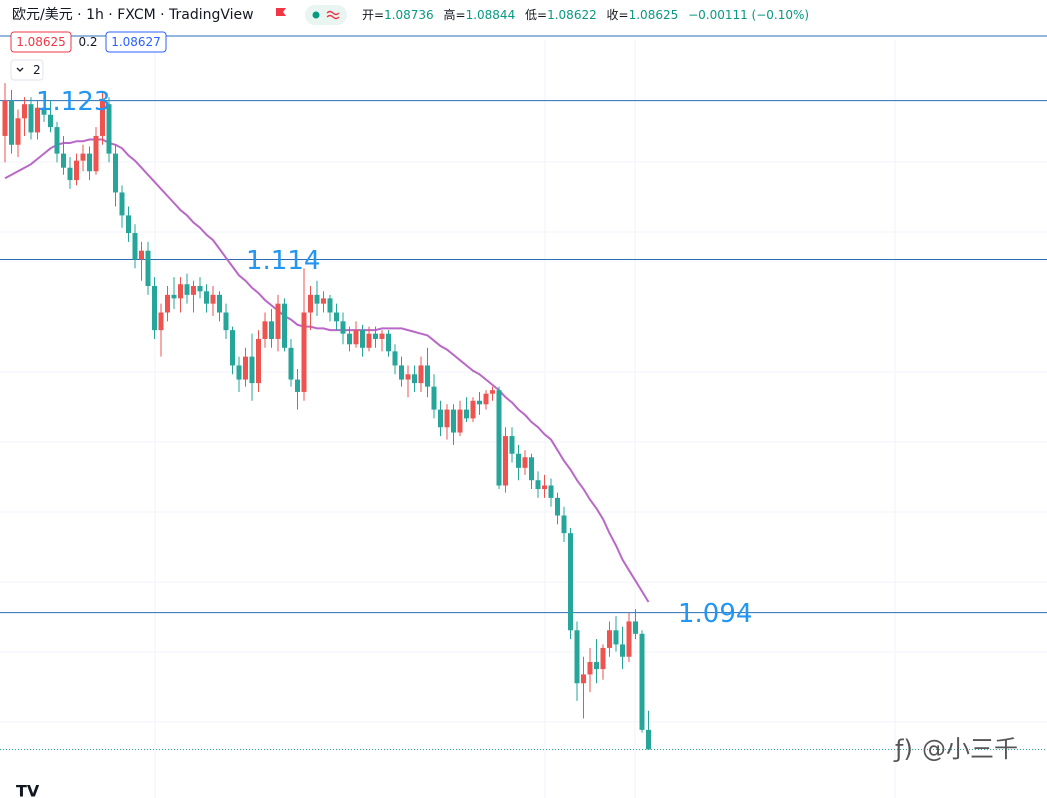  Describe the element at coordinates (572, 15) in the screenshot. I see `ohlc-value: 1.08622` at that location.